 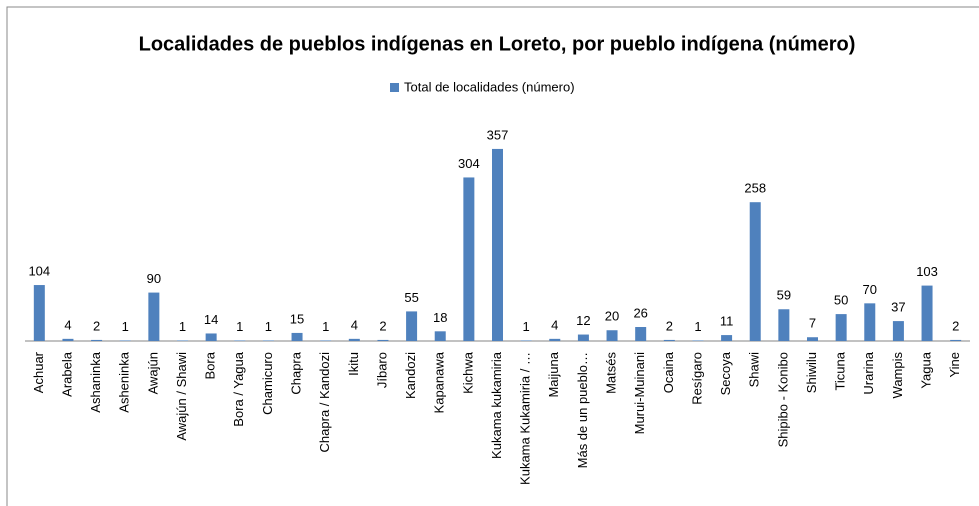 What do you see at coordinates (927, 271) in the screenshot?
I see `data-label: 103` at bounding box center [927, 271].